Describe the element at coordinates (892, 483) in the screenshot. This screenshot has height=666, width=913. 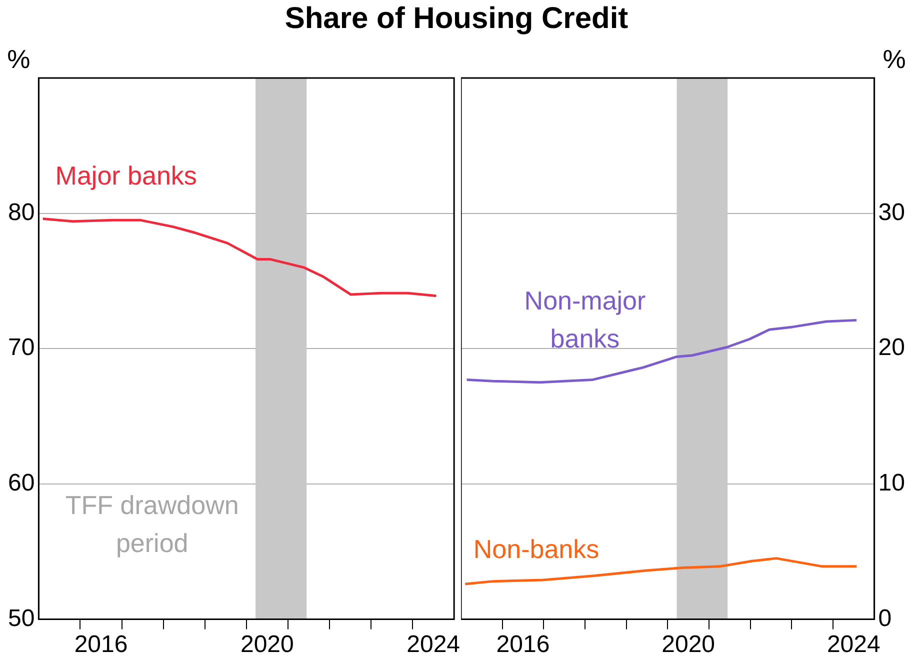
I see `y2-tick-label: 10` at that location.